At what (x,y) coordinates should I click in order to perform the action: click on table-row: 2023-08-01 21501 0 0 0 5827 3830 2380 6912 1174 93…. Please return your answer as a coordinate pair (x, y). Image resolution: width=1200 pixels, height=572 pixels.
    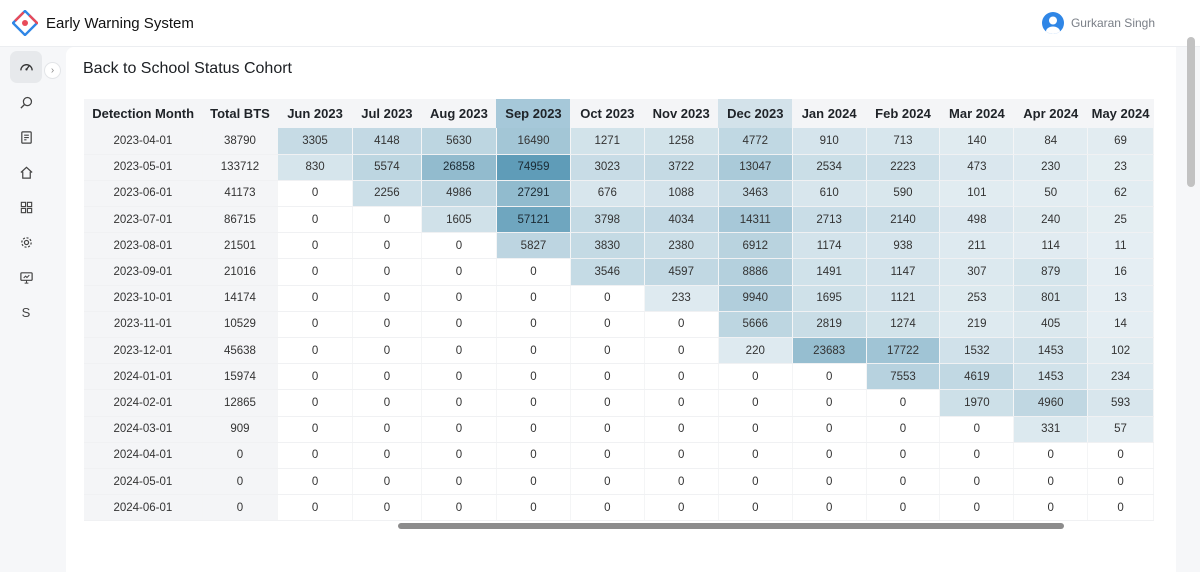
    Looking at the image, I should click on (619, 246).